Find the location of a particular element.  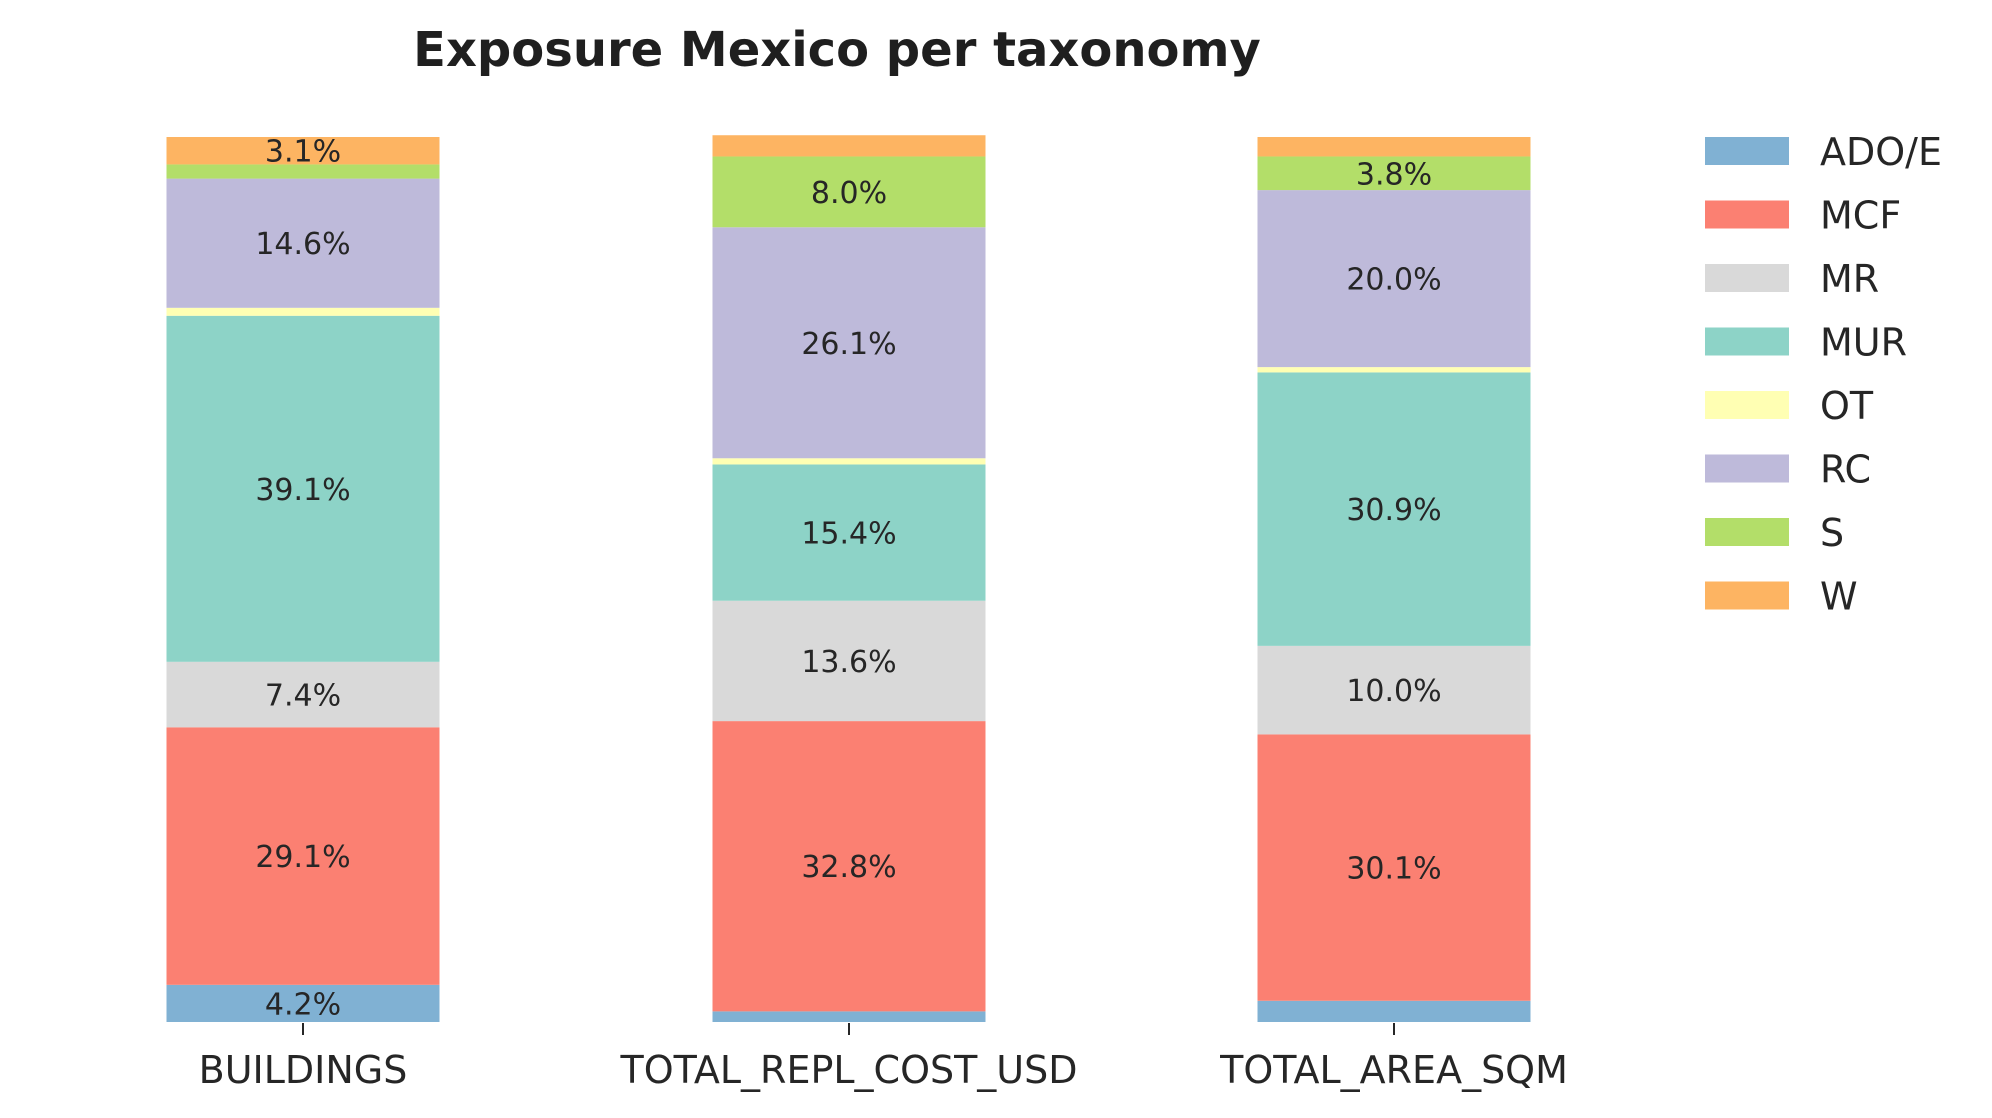

segment-label: 14.6% is located at coordinates (302, 244).